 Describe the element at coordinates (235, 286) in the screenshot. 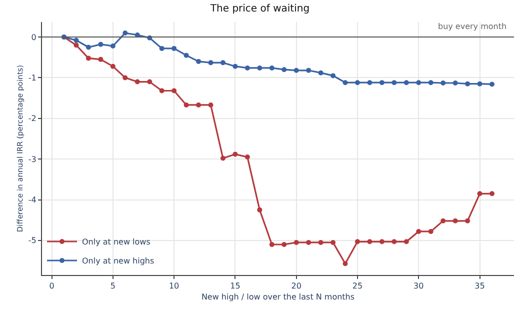

I see `x-tick-label: 15` at that location.